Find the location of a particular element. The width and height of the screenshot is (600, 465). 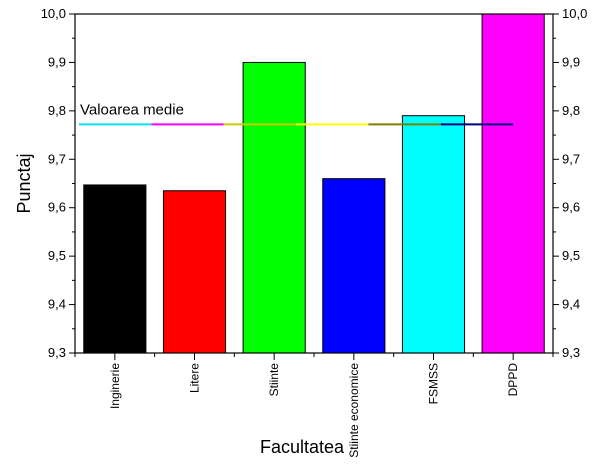

y-axis-title: Punctaj is located at coordinates (24, 183).